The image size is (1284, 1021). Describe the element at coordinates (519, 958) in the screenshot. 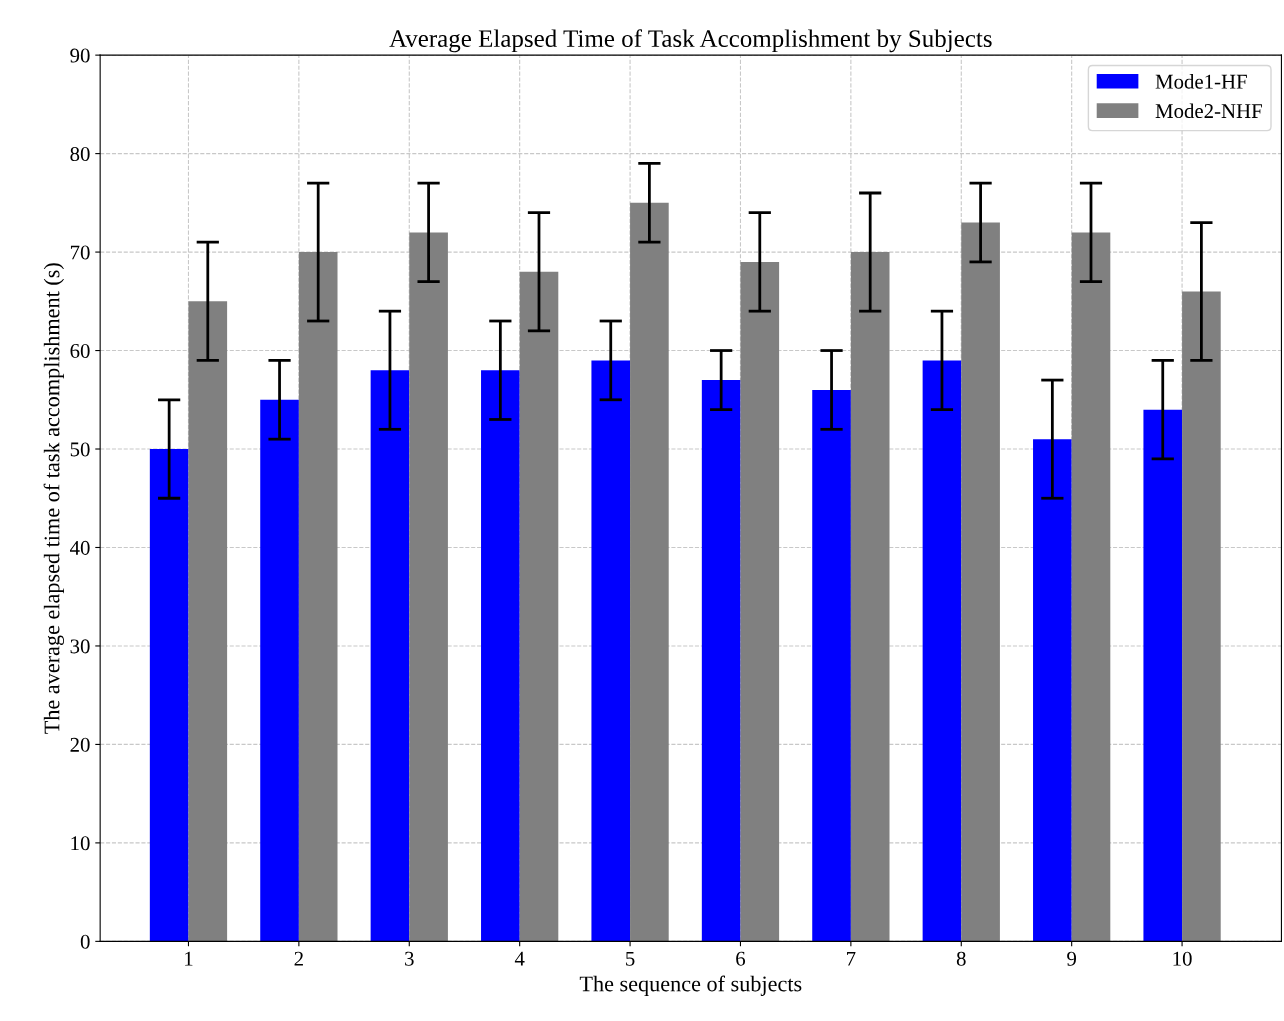

I see `x-tick-label: 4` at that location.